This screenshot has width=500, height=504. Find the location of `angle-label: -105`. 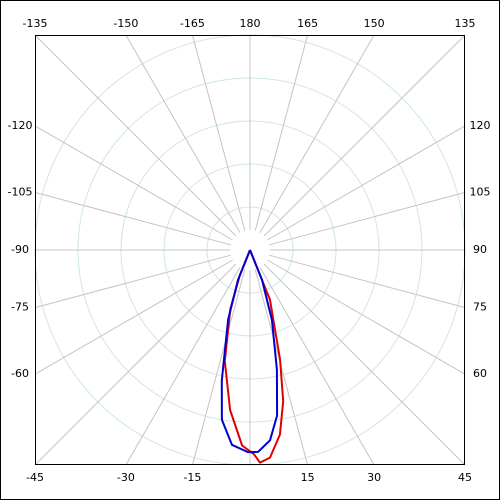

angle-label: -105 is located at coordinates (20, 191).